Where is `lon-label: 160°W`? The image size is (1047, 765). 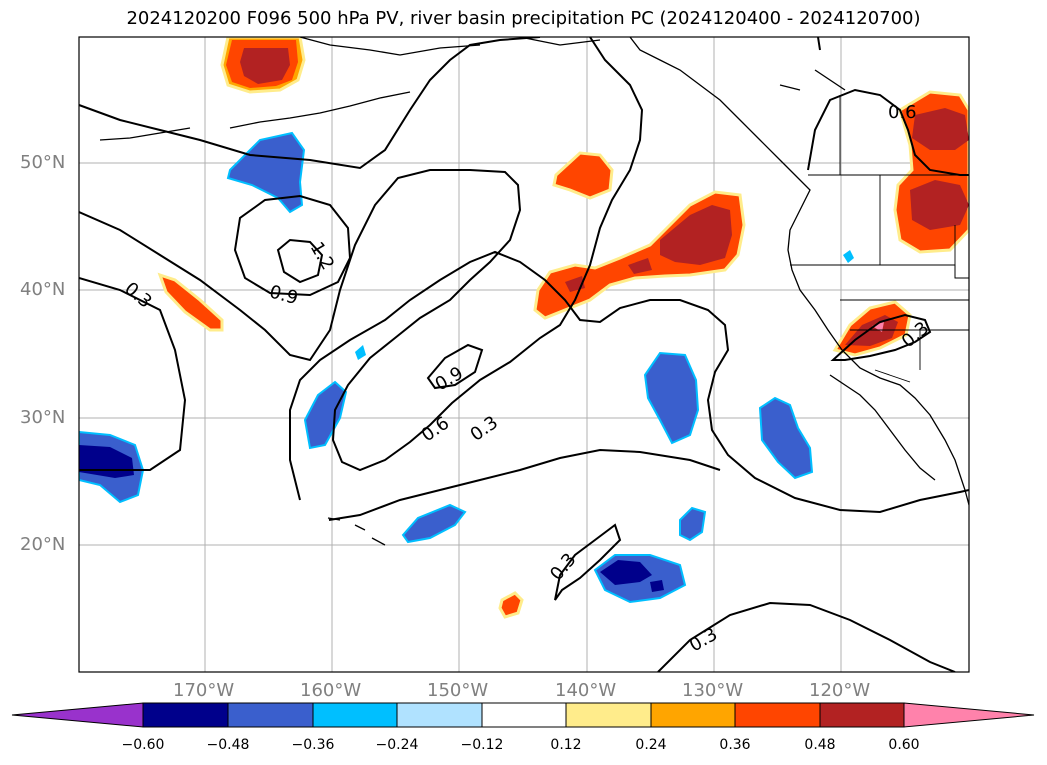
lon-label: 160°W is located at coordinates (331, 690).